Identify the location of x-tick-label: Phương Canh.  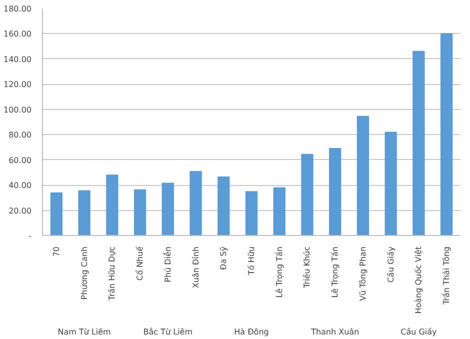
(84, 273).